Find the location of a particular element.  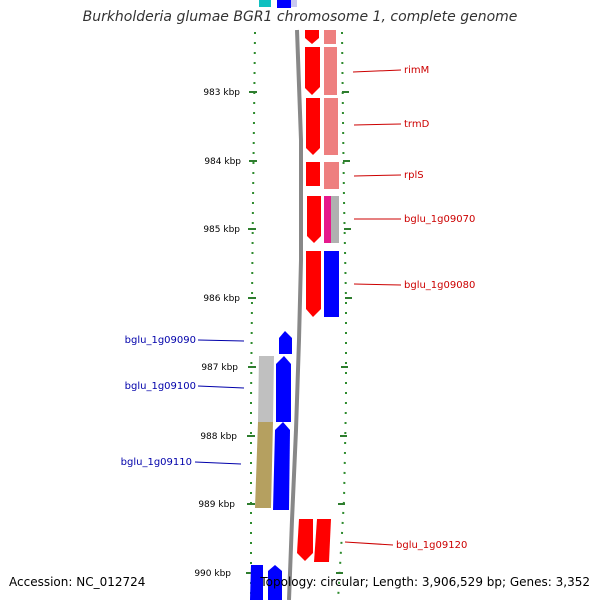

tick-label-990: 990 kbp is located at coordinates (212, 574).